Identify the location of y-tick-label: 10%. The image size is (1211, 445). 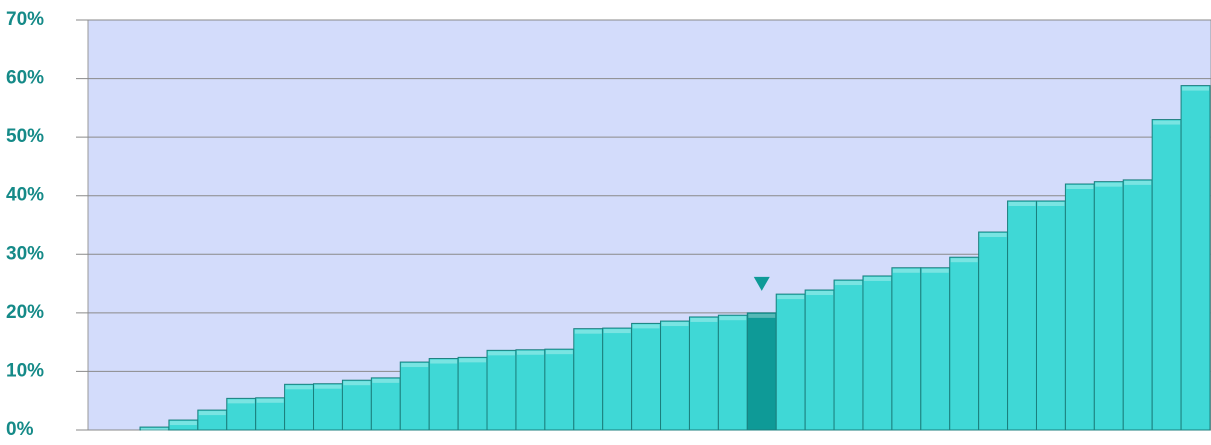
(25, 370).